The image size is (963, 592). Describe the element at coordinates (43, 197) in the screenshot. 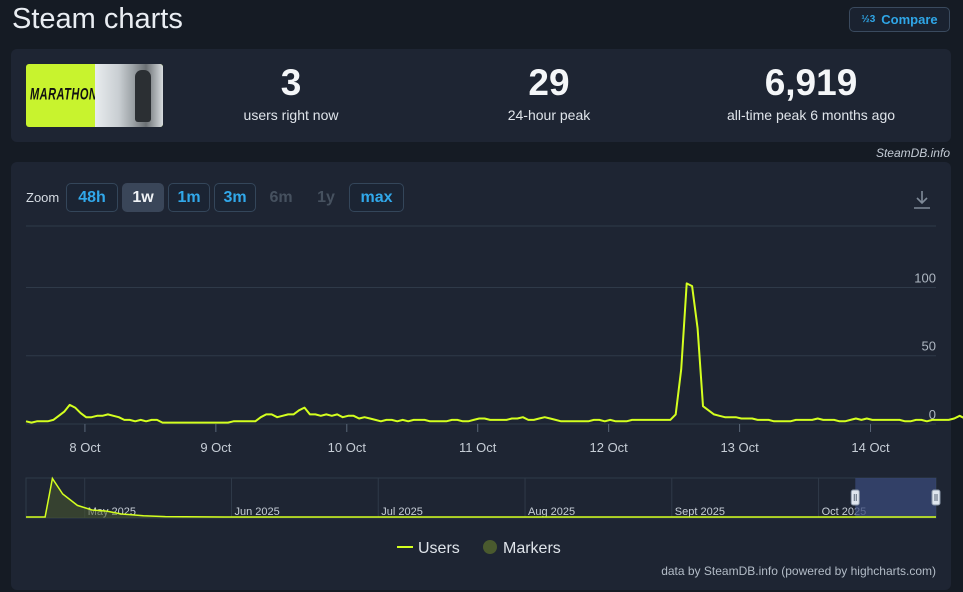

I see `zoom-label: Zoom` at that location.